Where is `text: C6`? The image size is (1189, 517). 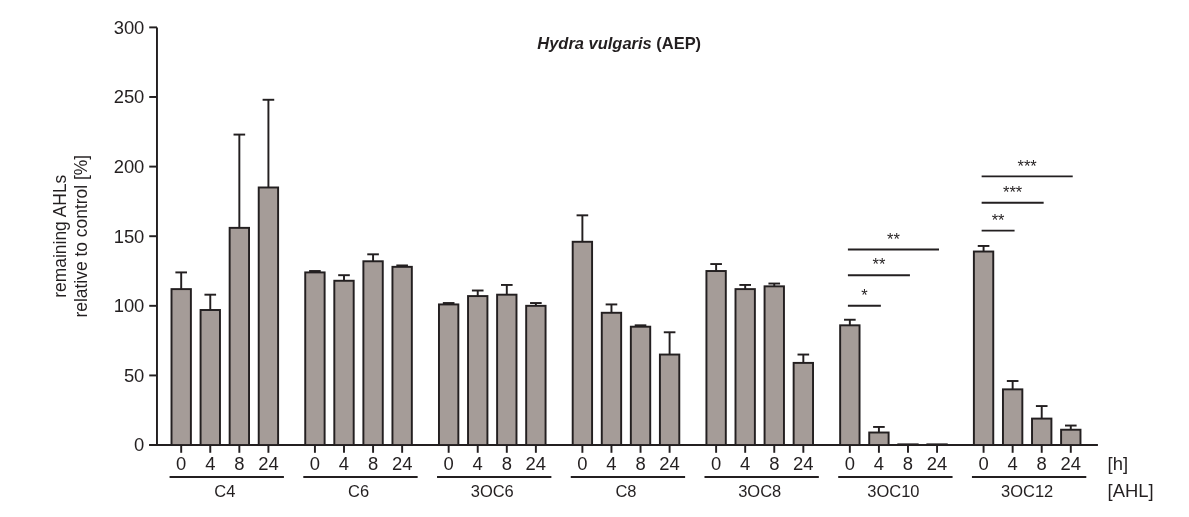 text: C6 is located at coordinates (359, 491).